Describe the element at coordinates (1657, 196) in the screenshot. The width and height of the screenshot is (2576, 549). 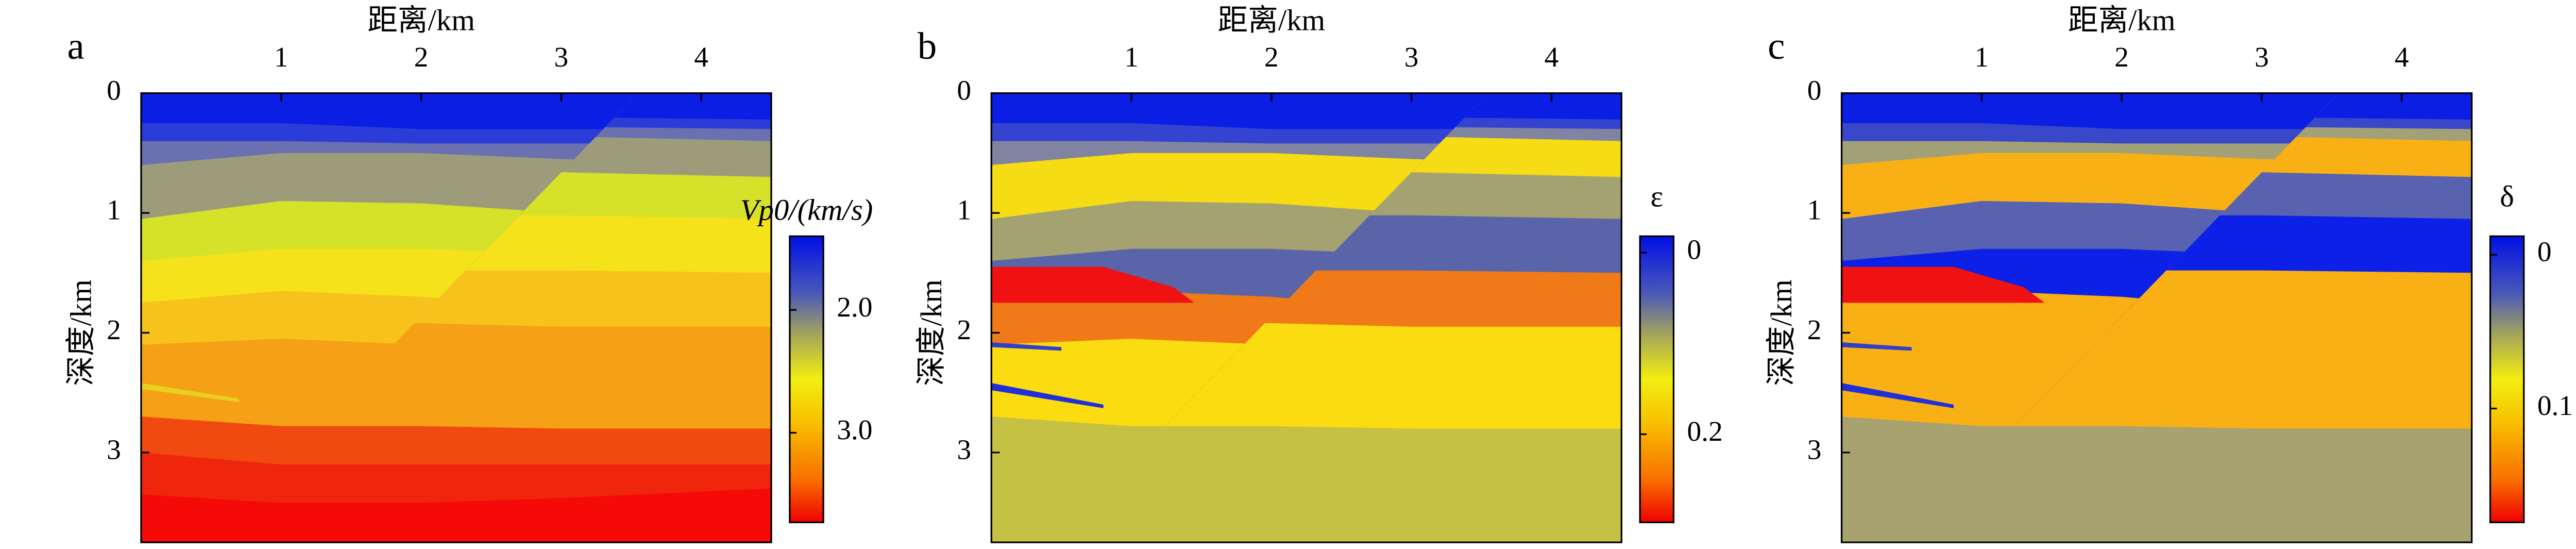
I see `colorbar-label: ε` at that location.